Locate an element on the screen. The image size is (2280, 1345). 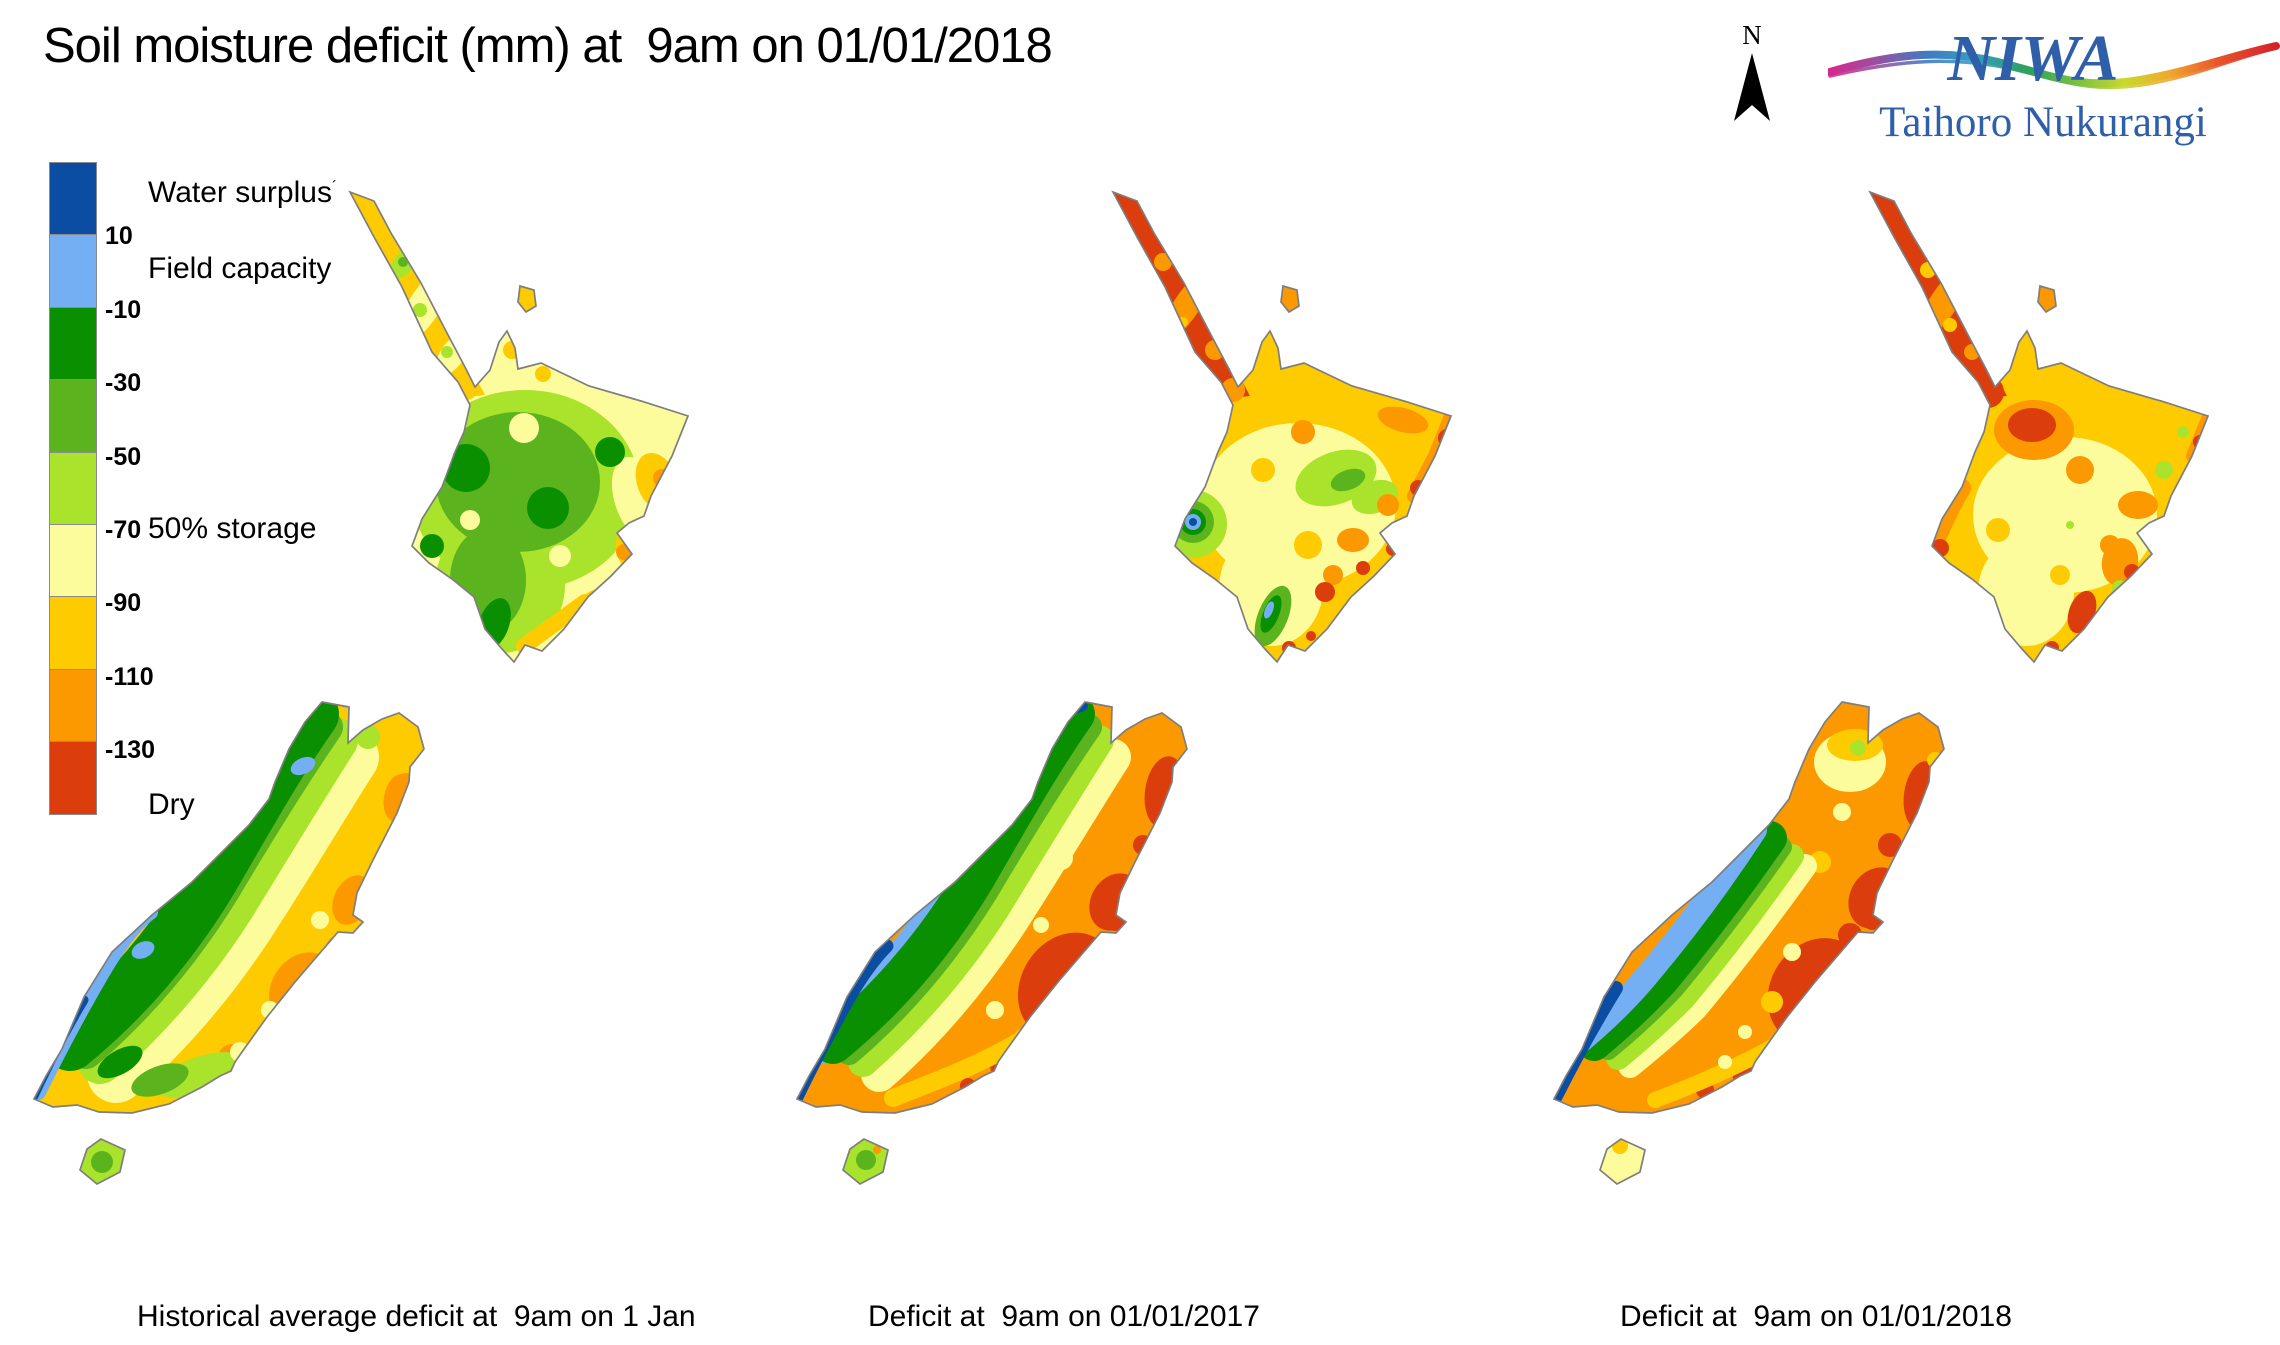
legend-tick--130: -130 is located at coordinates (130, 750).